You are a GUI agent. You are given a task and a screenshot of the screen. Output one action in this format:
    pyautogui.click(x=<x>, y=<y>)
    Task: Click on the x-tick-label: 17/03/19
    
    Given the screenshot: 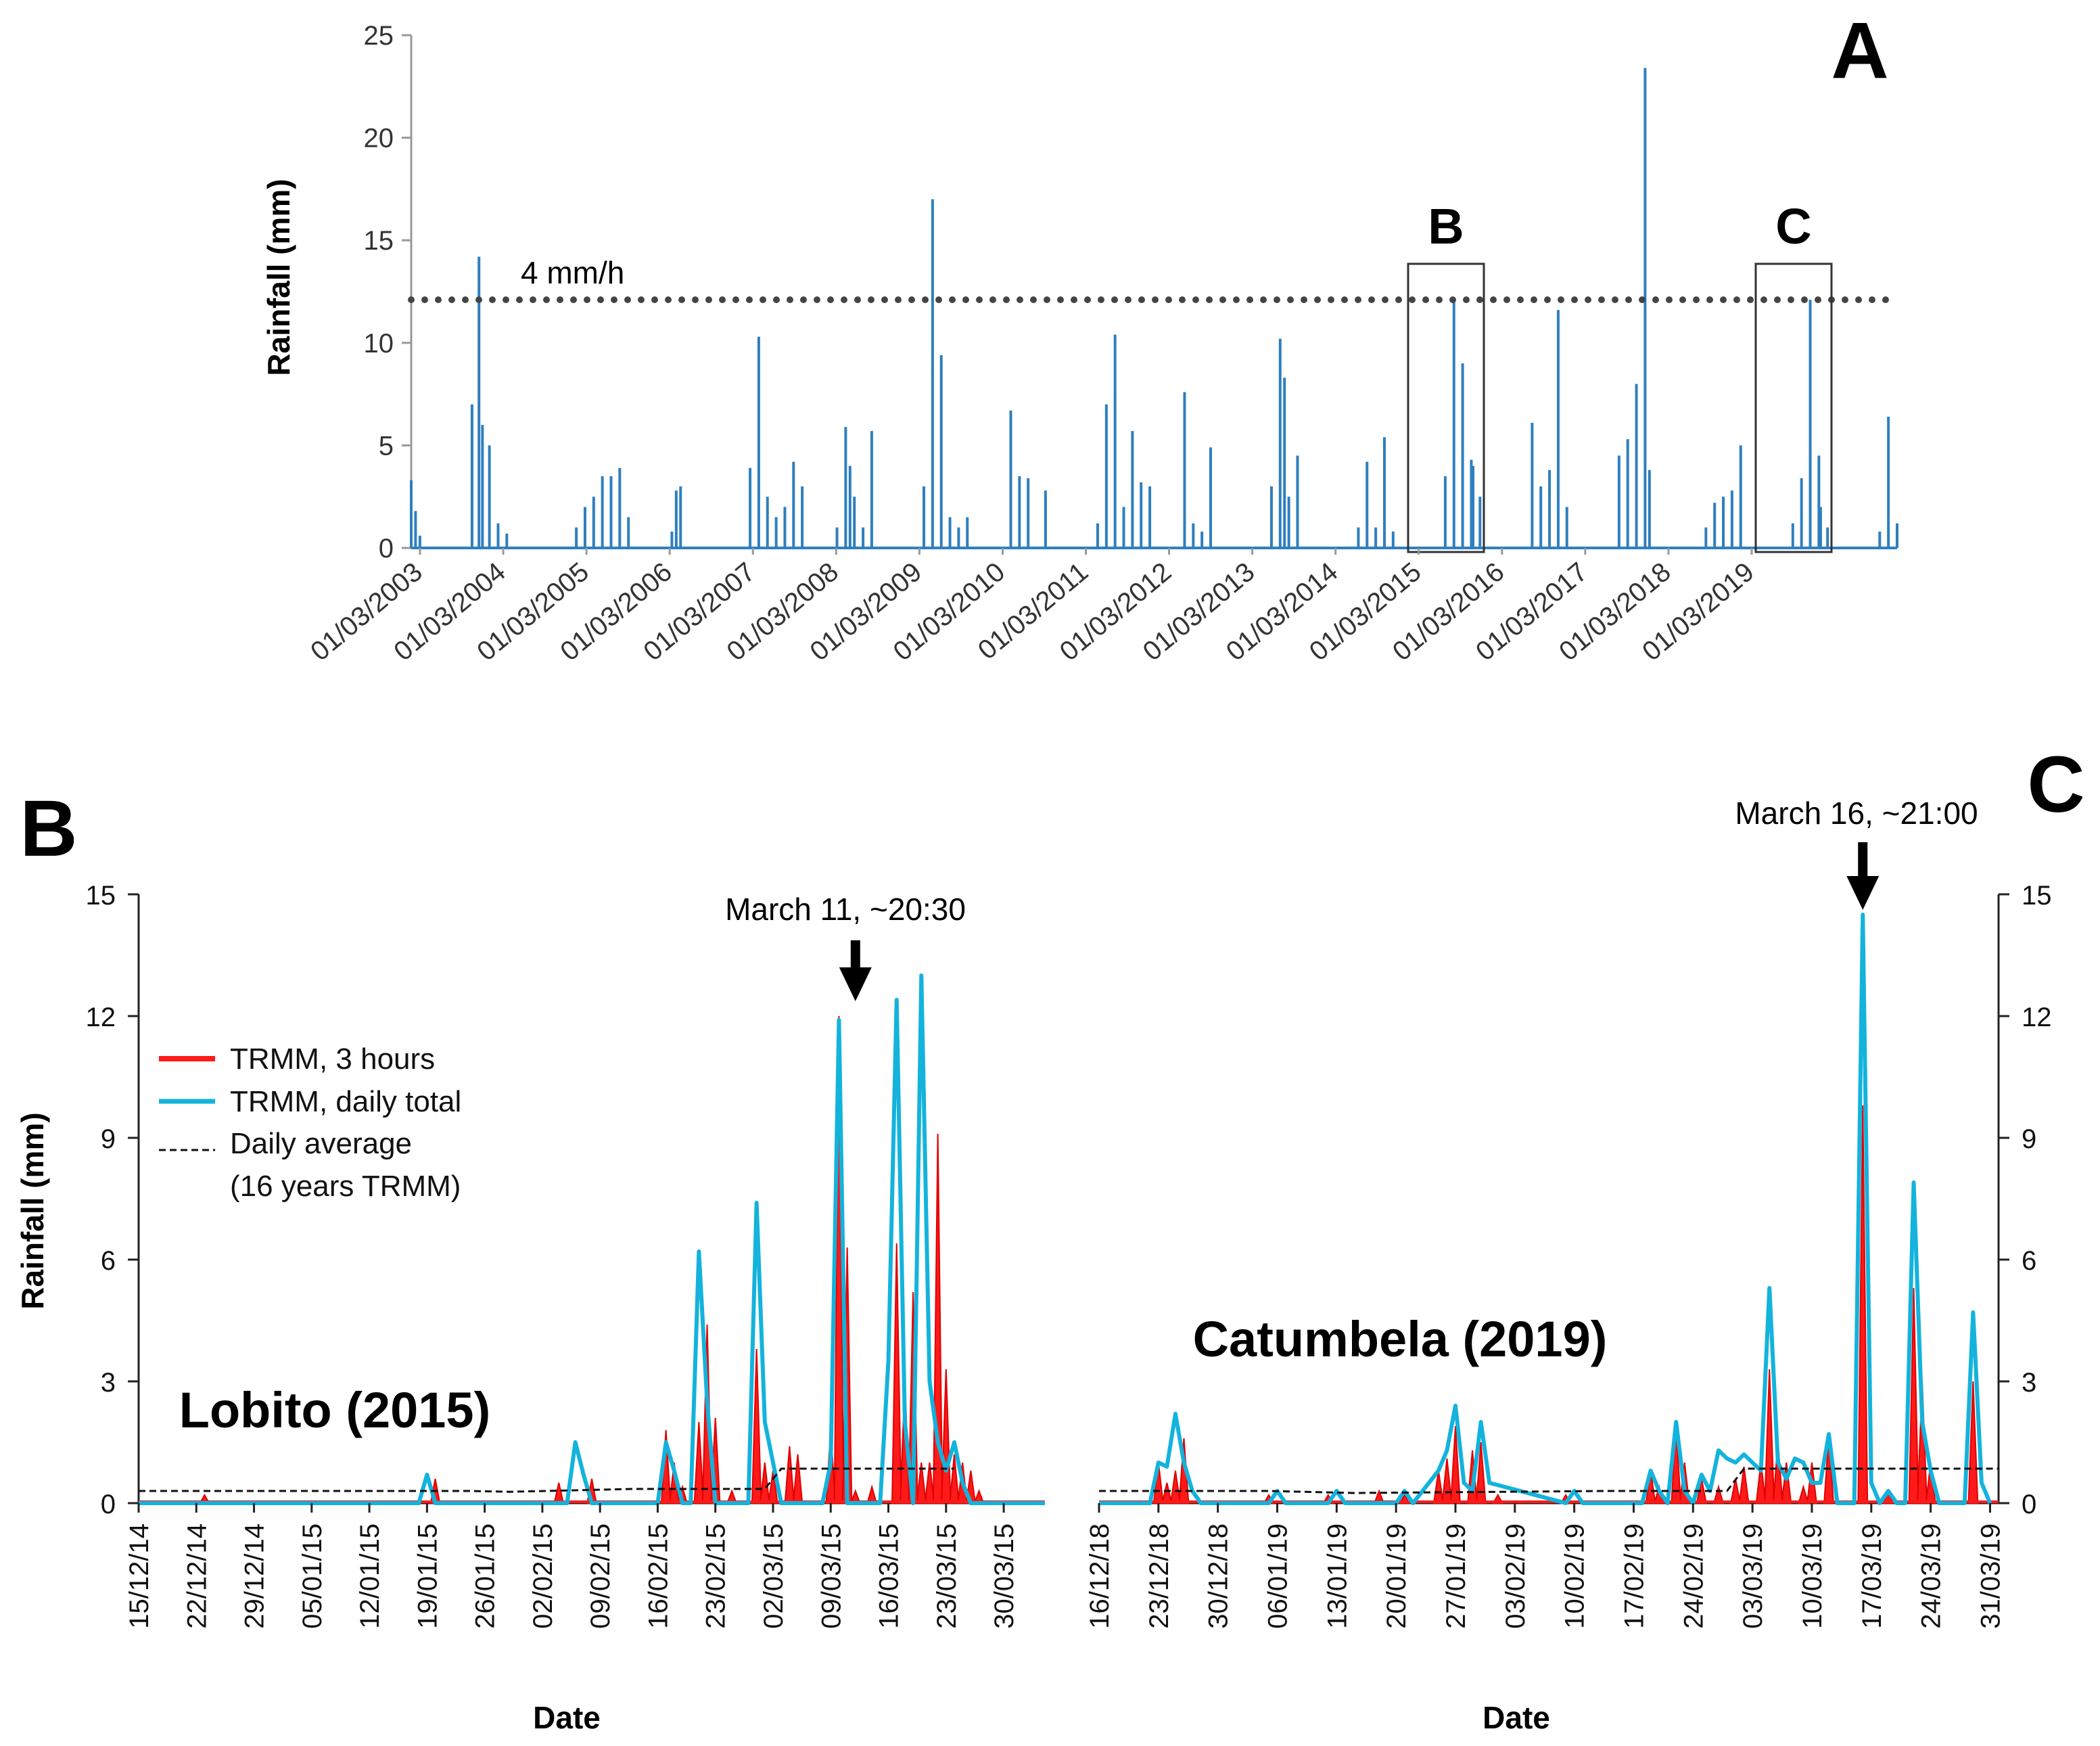 What is the action you would take?
    pyautogui.click(x=1872, y=1576)
    